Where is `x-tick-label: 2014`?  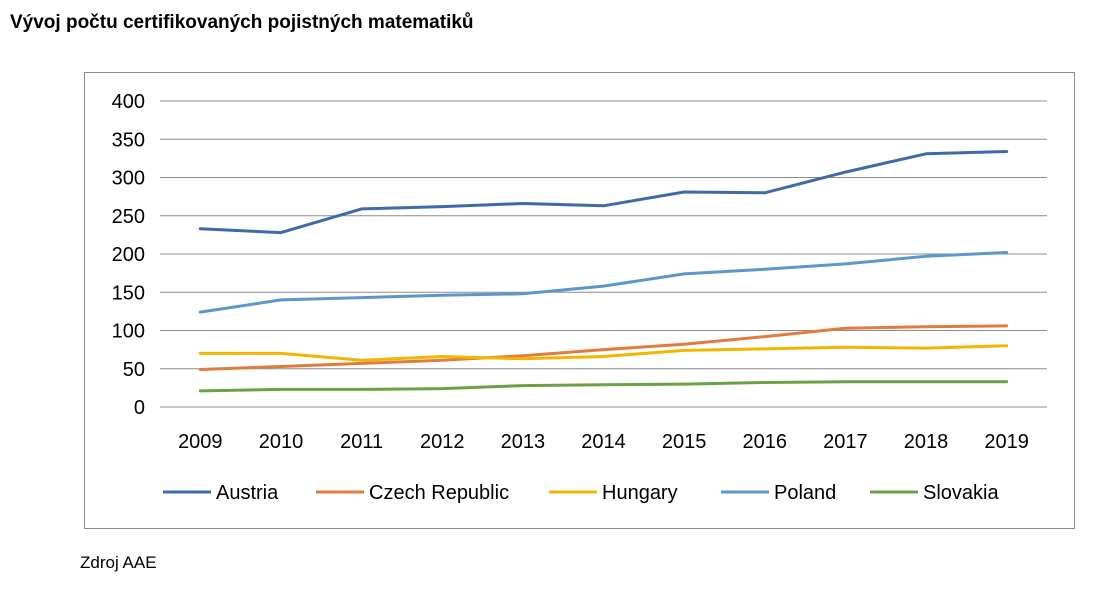 x-tick-label: 2014 is located at coordinates (603, 442).